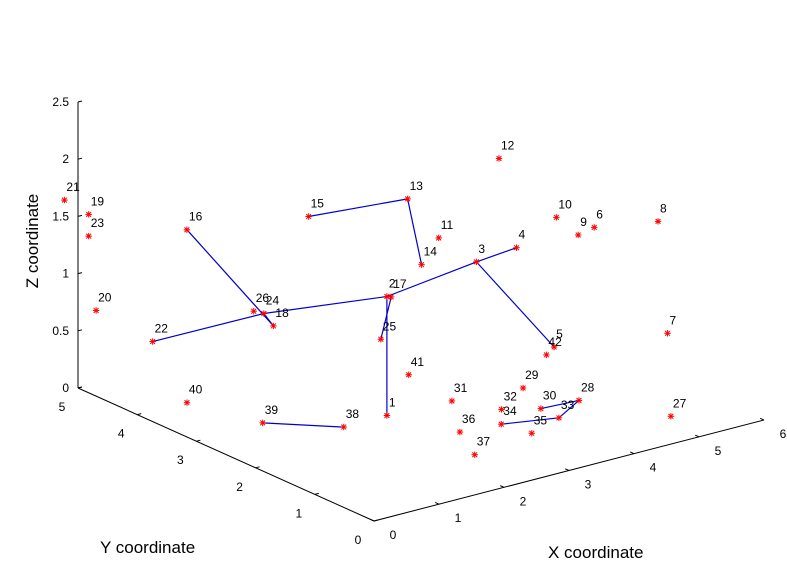  Describe the element at coordinates (508, 145) in the screenshot. I see `point-label-12: 12` at that location.